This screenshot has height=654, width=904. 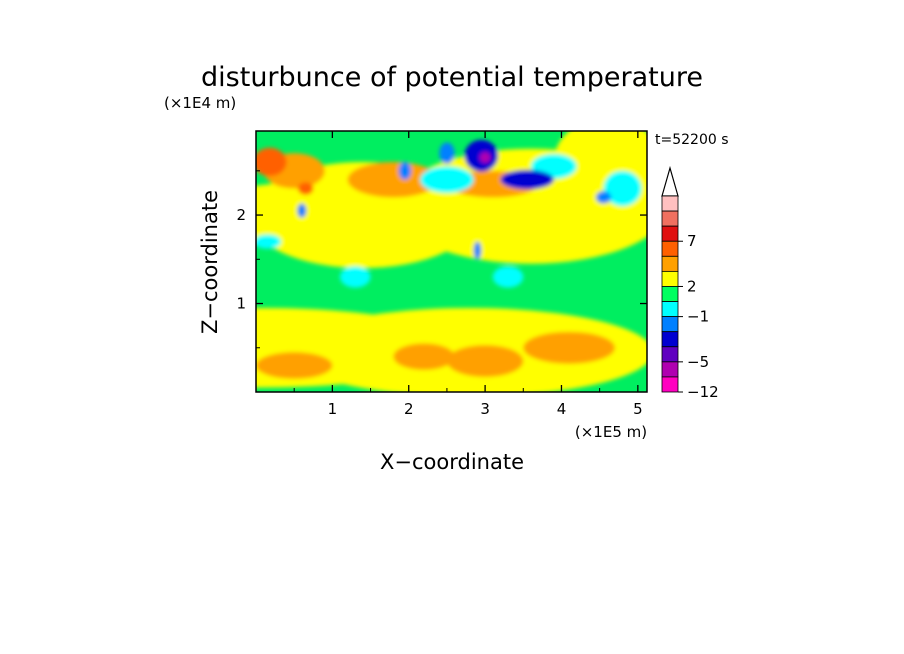 I want to click on x-axis-label: X−coordinate, so click(x=452, y=462).